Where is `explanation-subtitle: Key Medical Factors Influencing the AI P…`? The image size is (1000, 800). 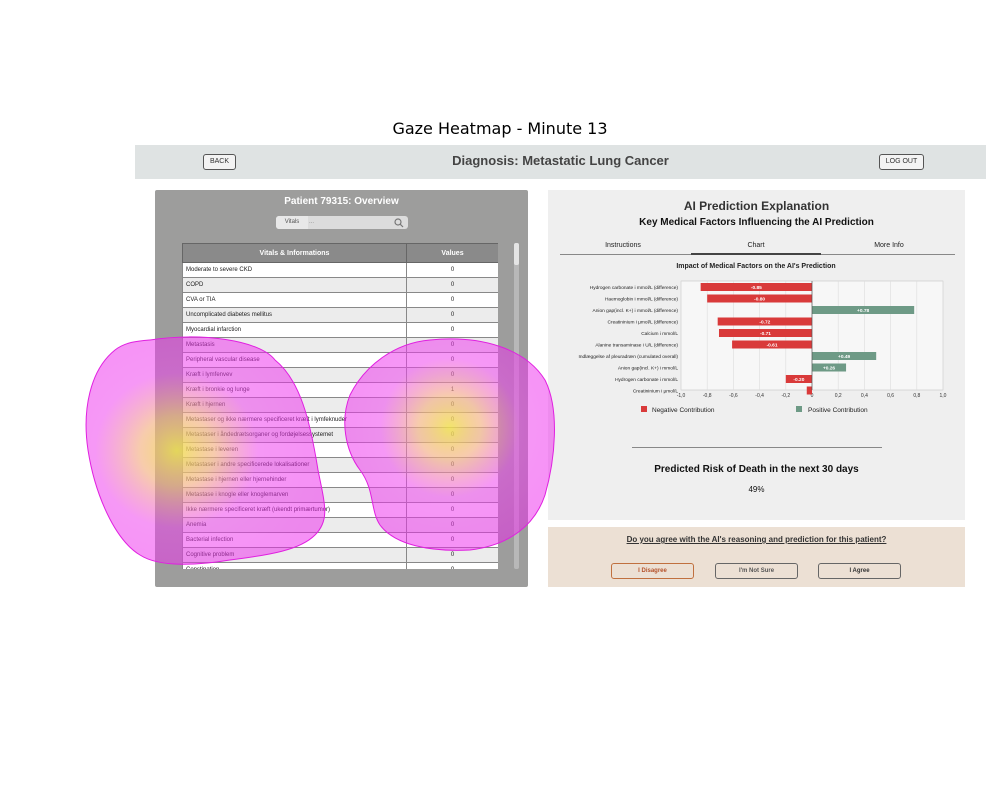 explanation-subtitle: Key Medical Factors Influencing the AI P… is located at coordinates (756, 222).